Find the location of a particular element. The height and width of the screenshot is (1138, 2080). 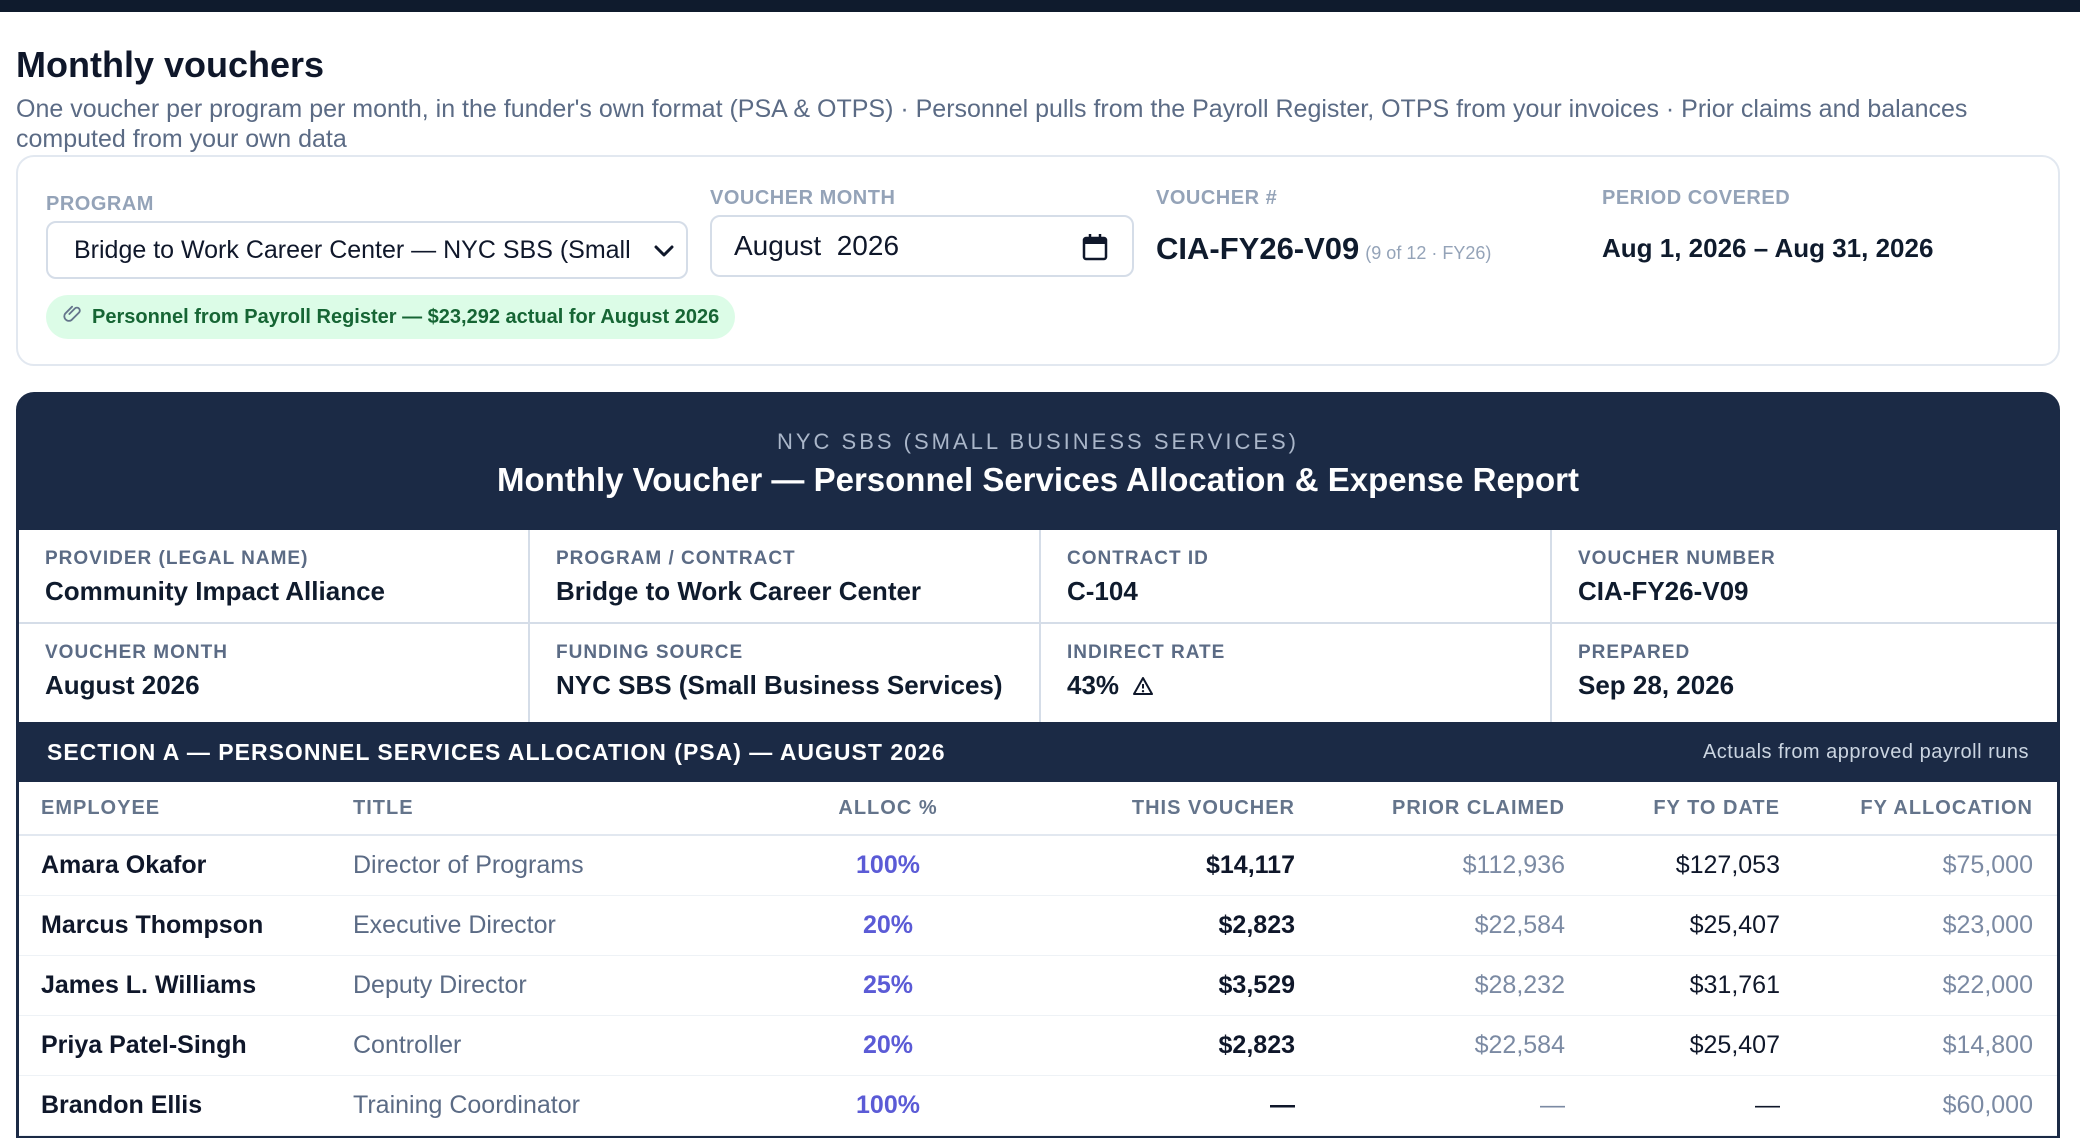

employee-name: Amara Okafor is located at coordinates (186, 865).